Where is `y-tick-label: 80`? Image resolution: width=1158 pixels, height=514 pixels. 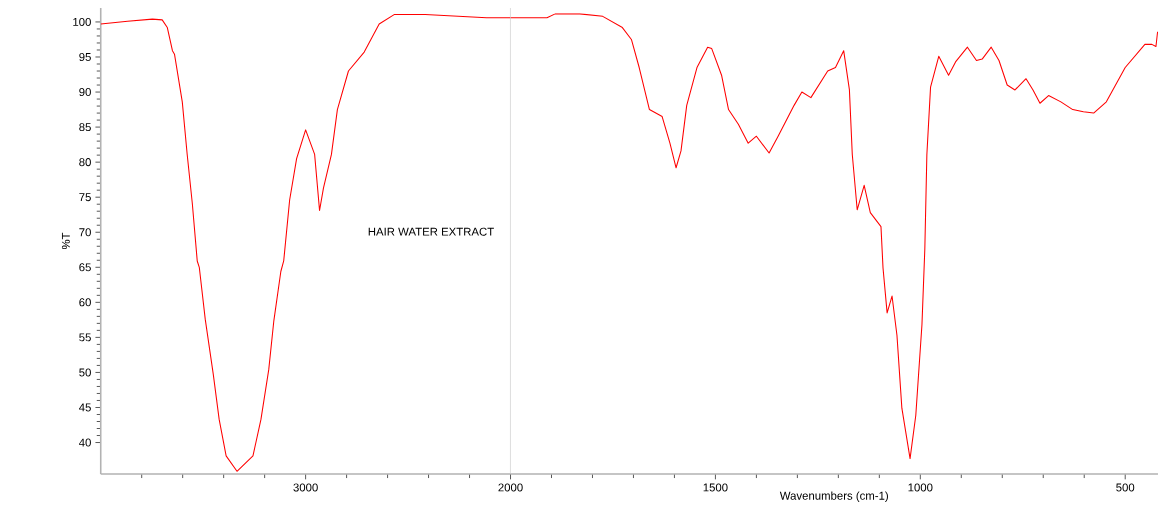 y-tick-label: 80 is located at coordinates (85, 162).